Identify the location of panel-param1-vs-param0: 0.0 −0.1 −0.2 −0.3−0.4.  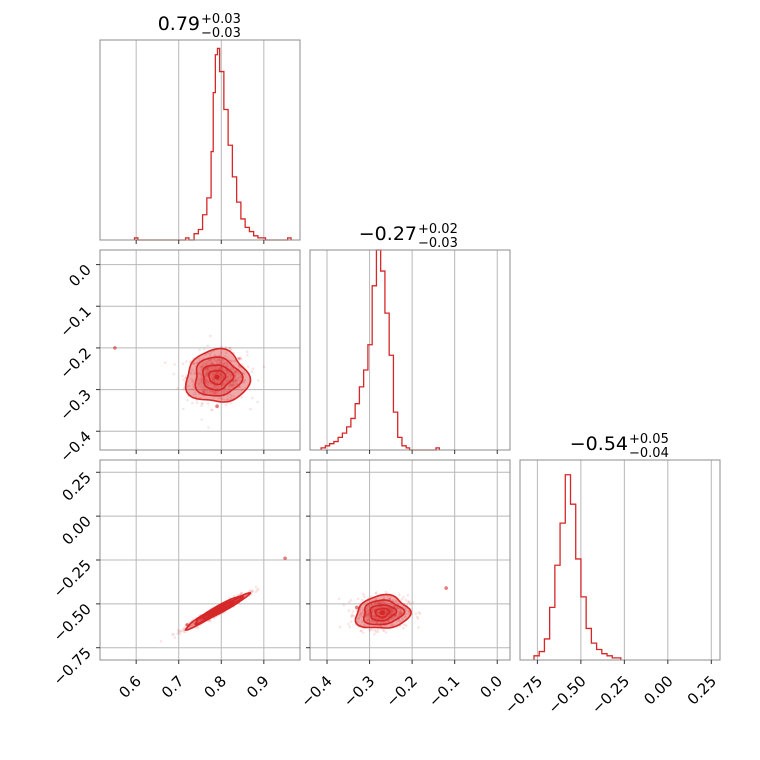
(178, 357).